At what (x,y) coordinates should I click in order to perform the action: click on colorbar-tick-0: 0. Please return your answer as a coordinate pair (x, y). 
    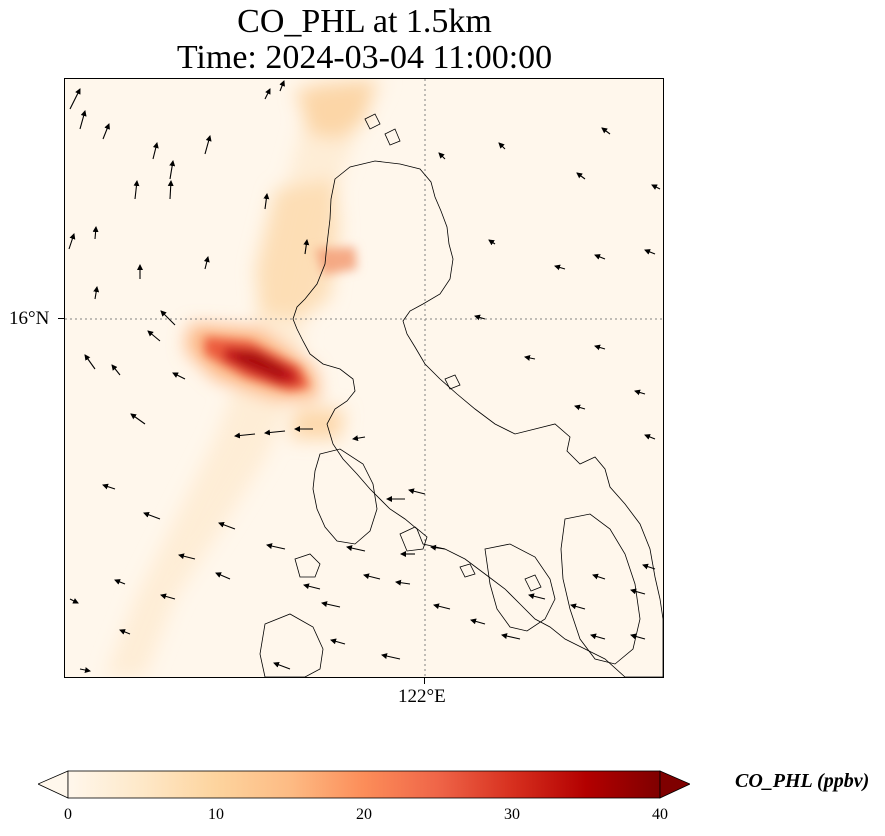
    Looking at the image, I should click on (68, 814).